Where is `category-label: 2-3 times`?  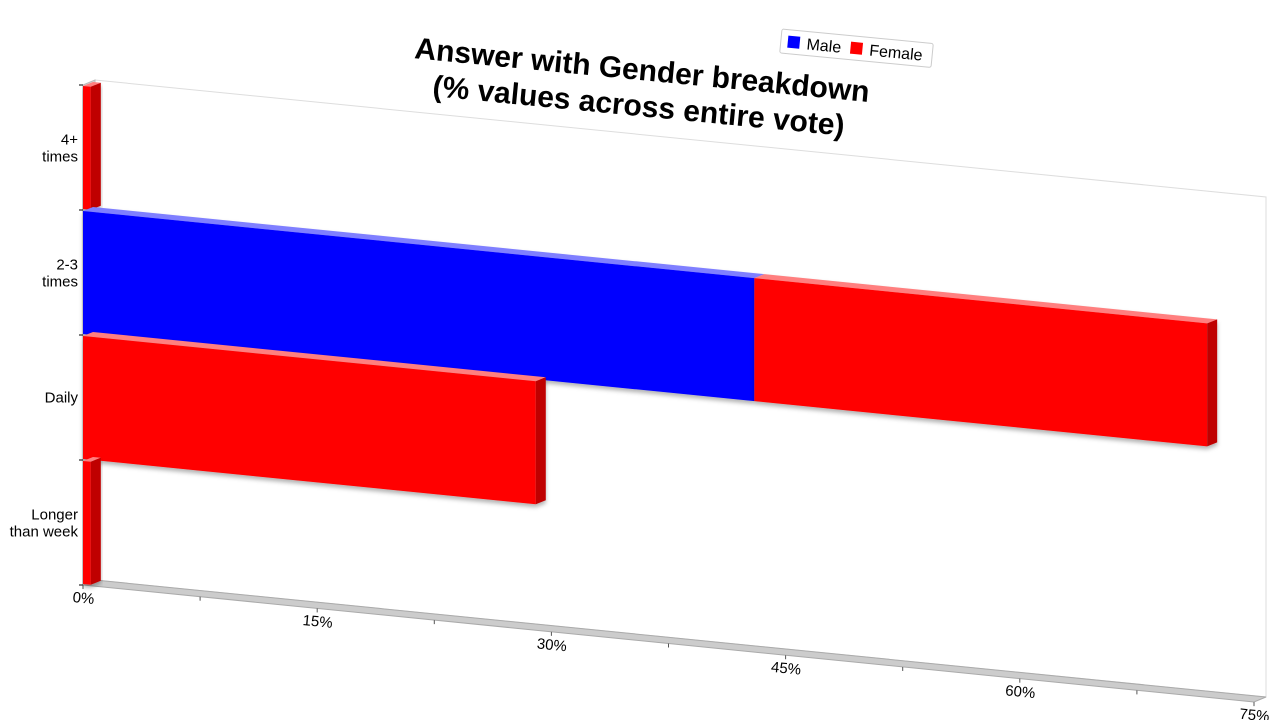 category-label: 2-3 times is located at coordinates (60, 274).